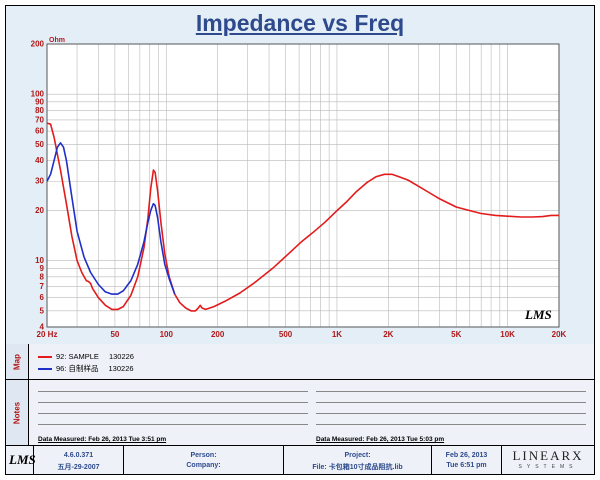  Describe the element at coordinates (538, 314) in the screenshot. I see `lms-watermark: LMS` at that location.